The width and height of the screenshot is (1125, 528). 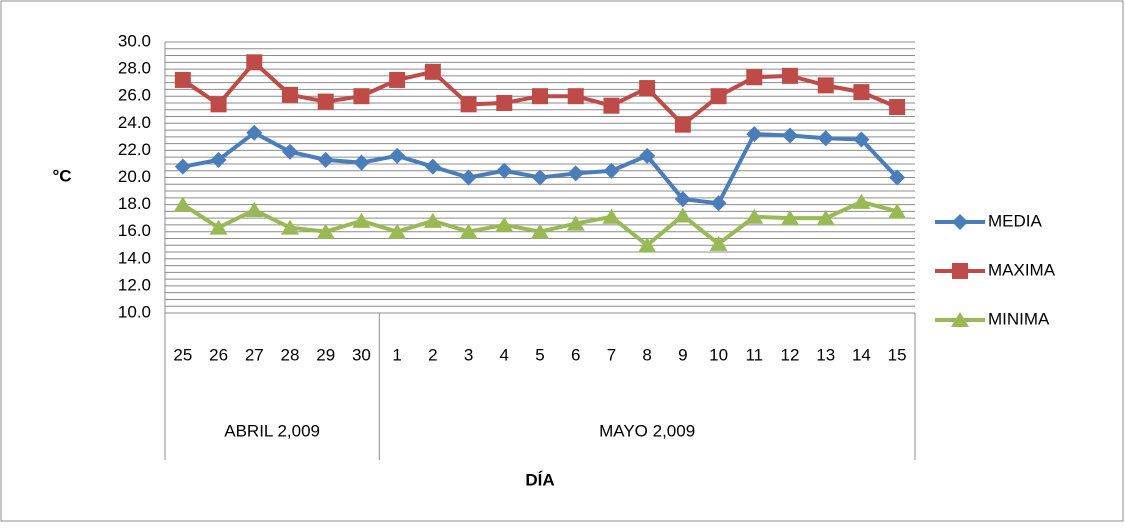 What do you see at coordinates (611, 354) in the screenshot?
I see `x-tick-label: 7` at bounding box center [611, 354].